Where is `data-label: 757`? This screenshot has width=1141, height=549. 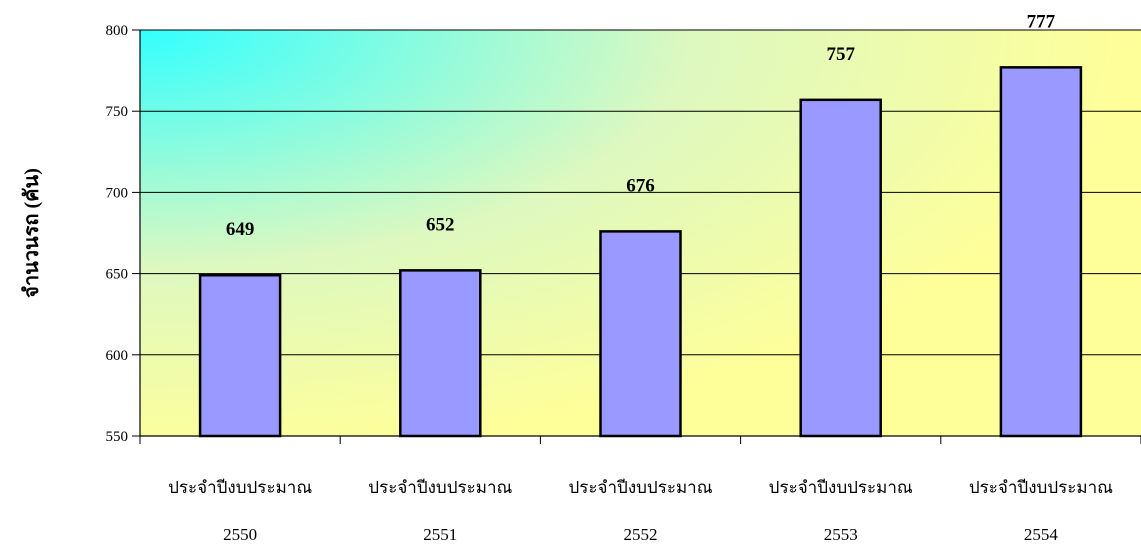
data-label: 757 is located at coordinates (840, 54).